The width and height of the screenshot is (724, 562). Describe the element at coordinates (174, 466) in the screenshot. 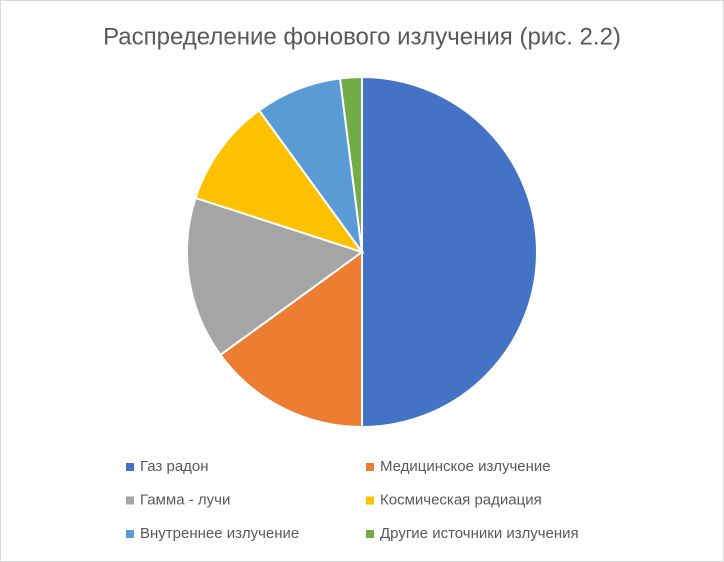

I see `legend-label: Газ радон` at that location.